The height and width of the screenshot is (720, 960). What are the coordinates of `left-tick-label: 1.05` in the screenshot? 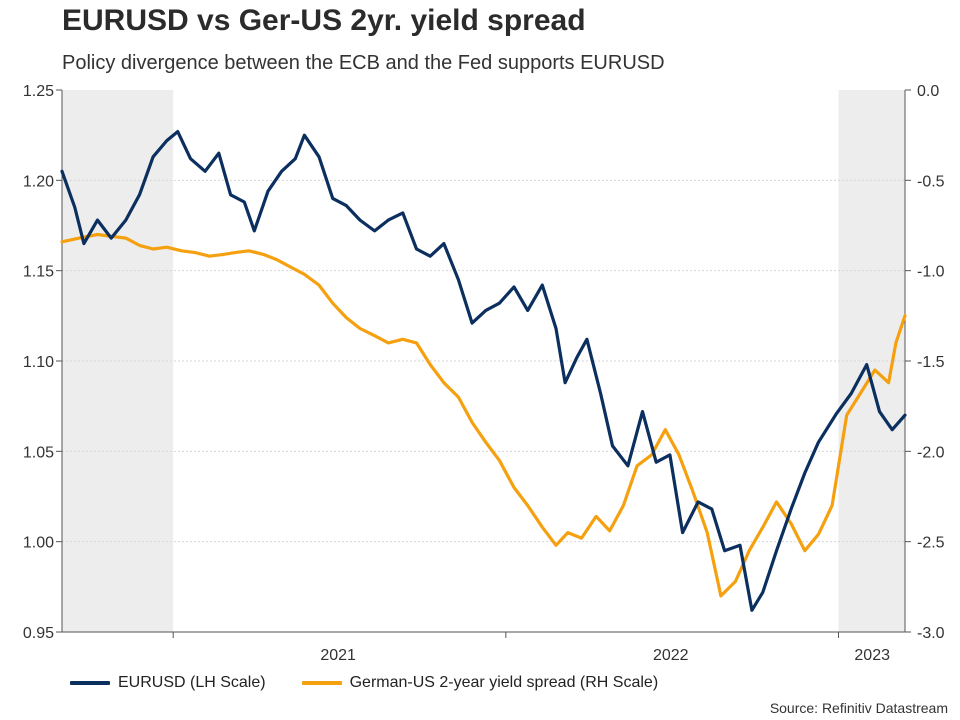 It's located at (38, 452).